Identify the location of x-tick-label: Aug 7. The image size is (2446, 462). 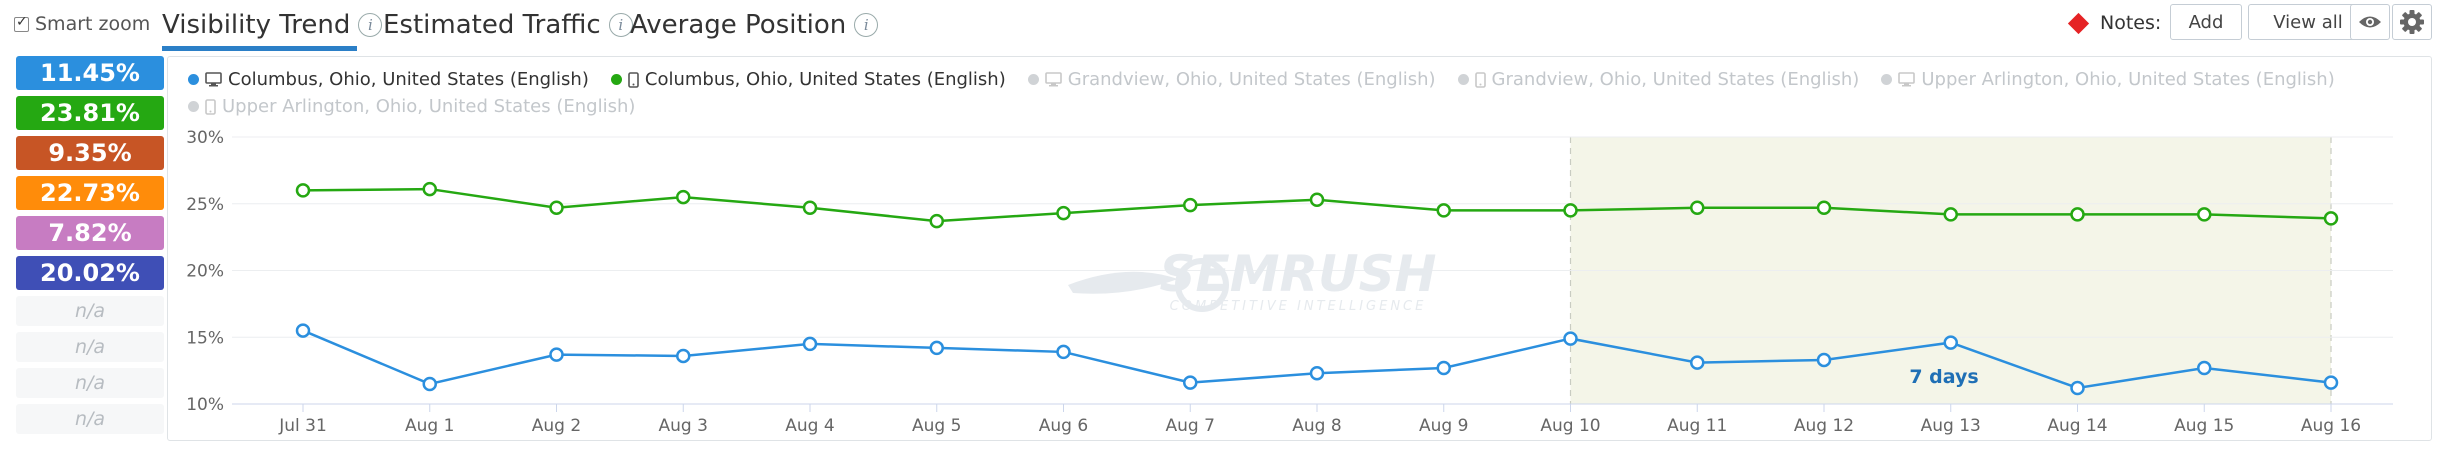
(1190, 426).